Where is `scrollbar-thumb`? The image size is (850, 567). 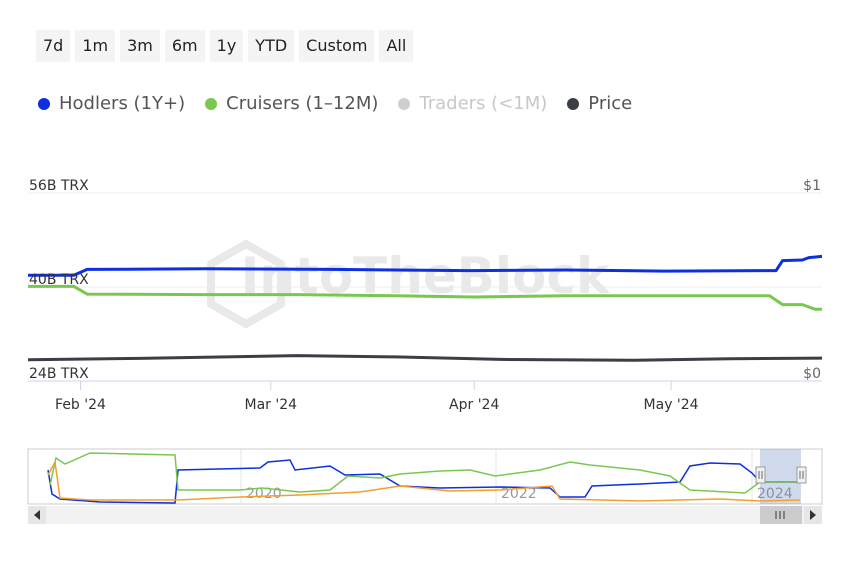 scrollbar-thumb is located at coordinates (781, 515).